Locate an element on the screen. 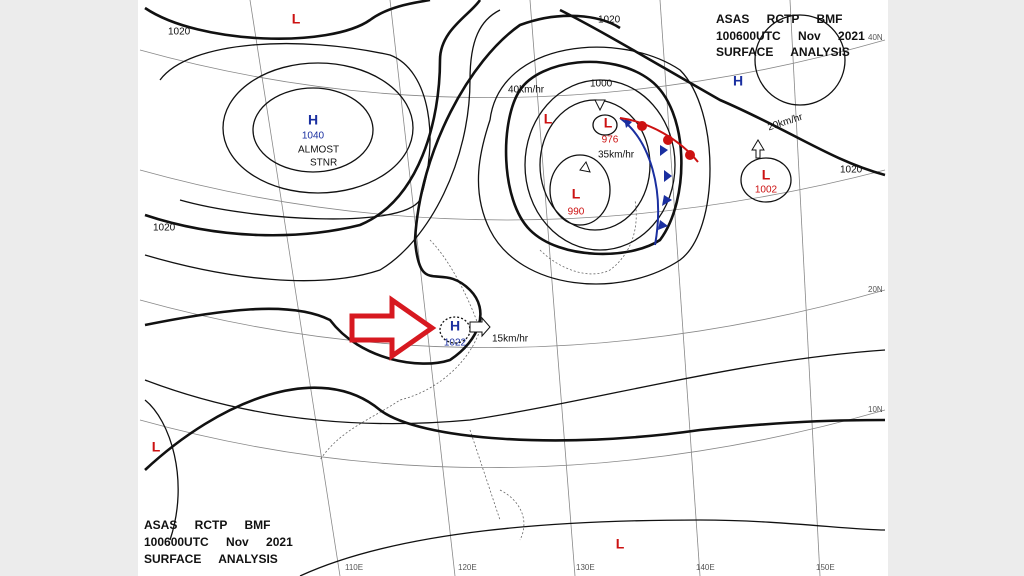 Image resolution: width=1024 pixels, height=576 pixels. longitude-label: 110E is located at coordinates (354, 567).